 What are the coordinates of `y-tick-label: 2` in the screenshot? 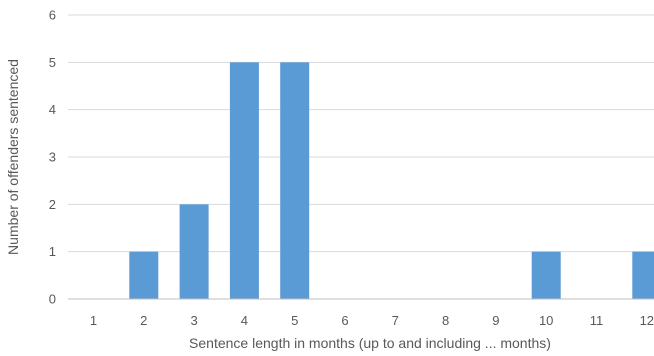 It's located at (52, 204).